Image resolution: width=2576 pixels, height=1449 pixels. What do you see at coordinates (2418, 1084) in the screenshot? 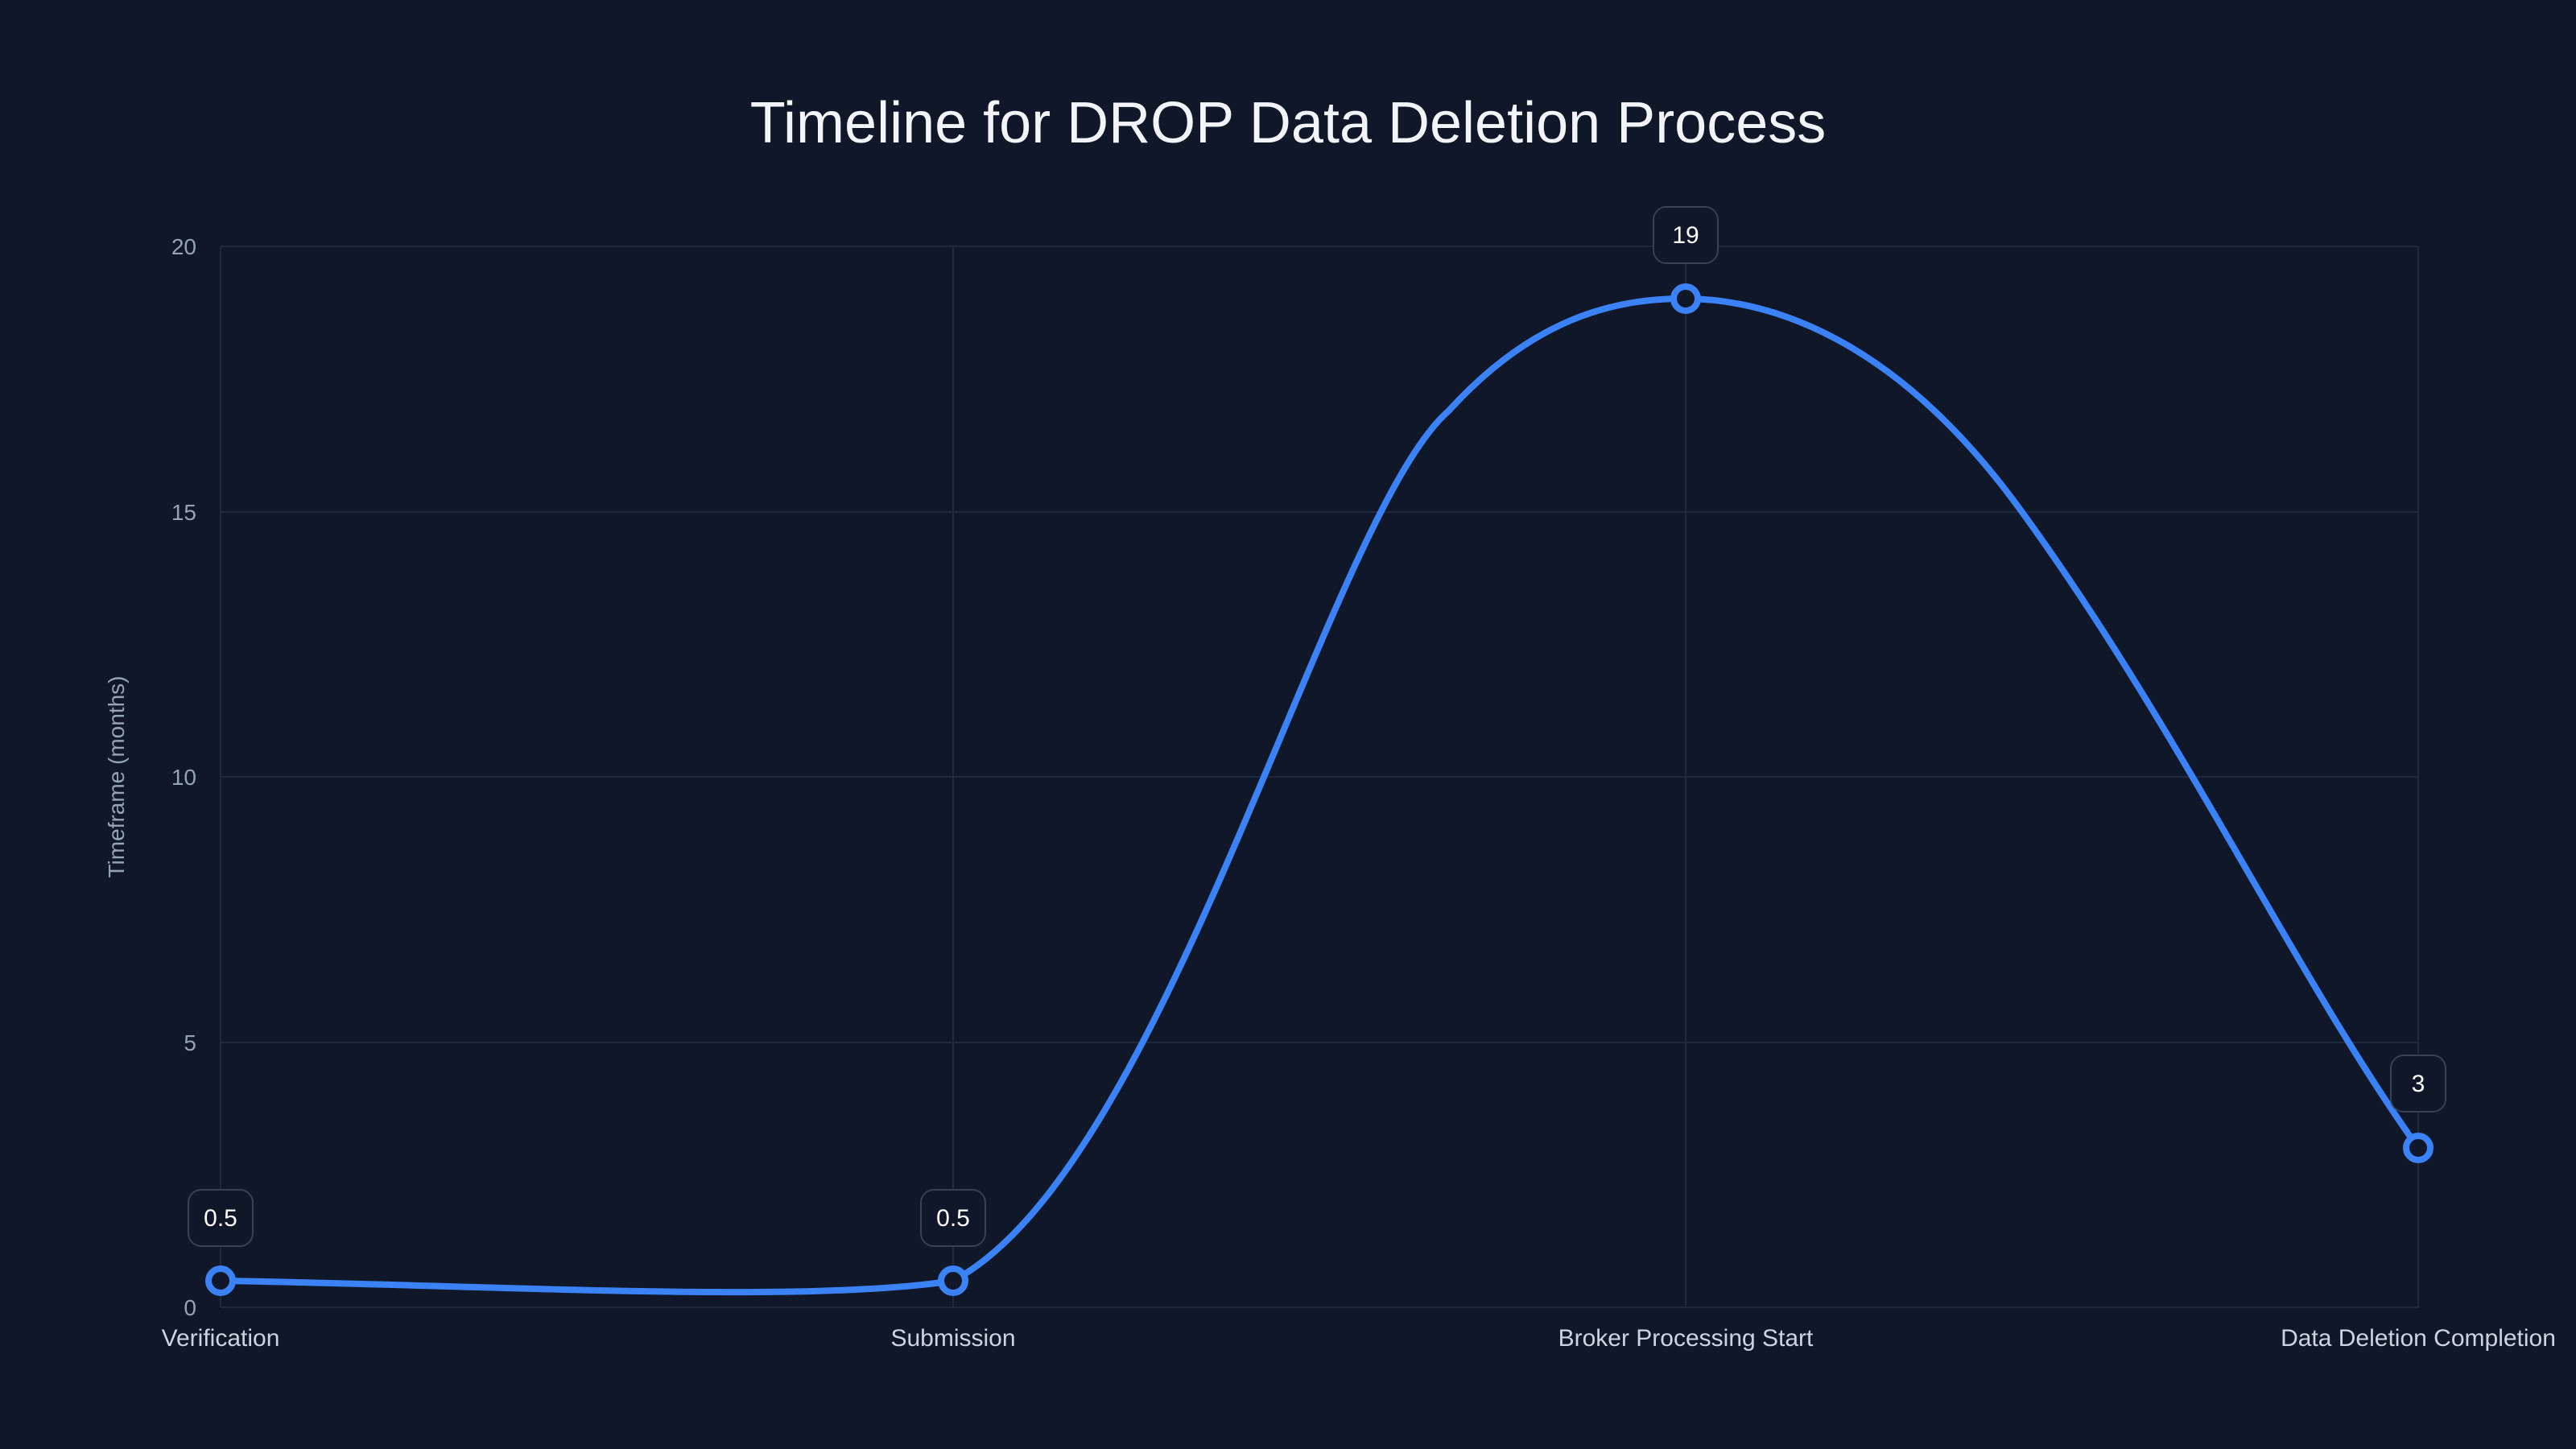
I see `data-label: 3` at bounding box center [2418, 1084].